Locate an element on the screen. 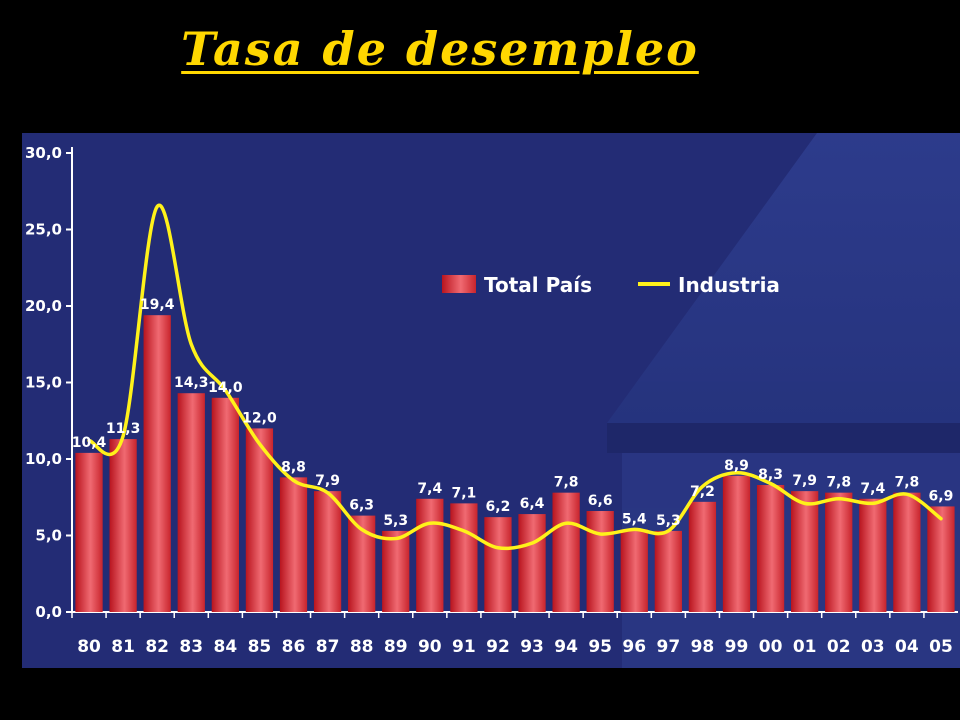 The width and height of the screenshot is (960, 720). data-label: 7,1 is located at coordinates (463, 493).